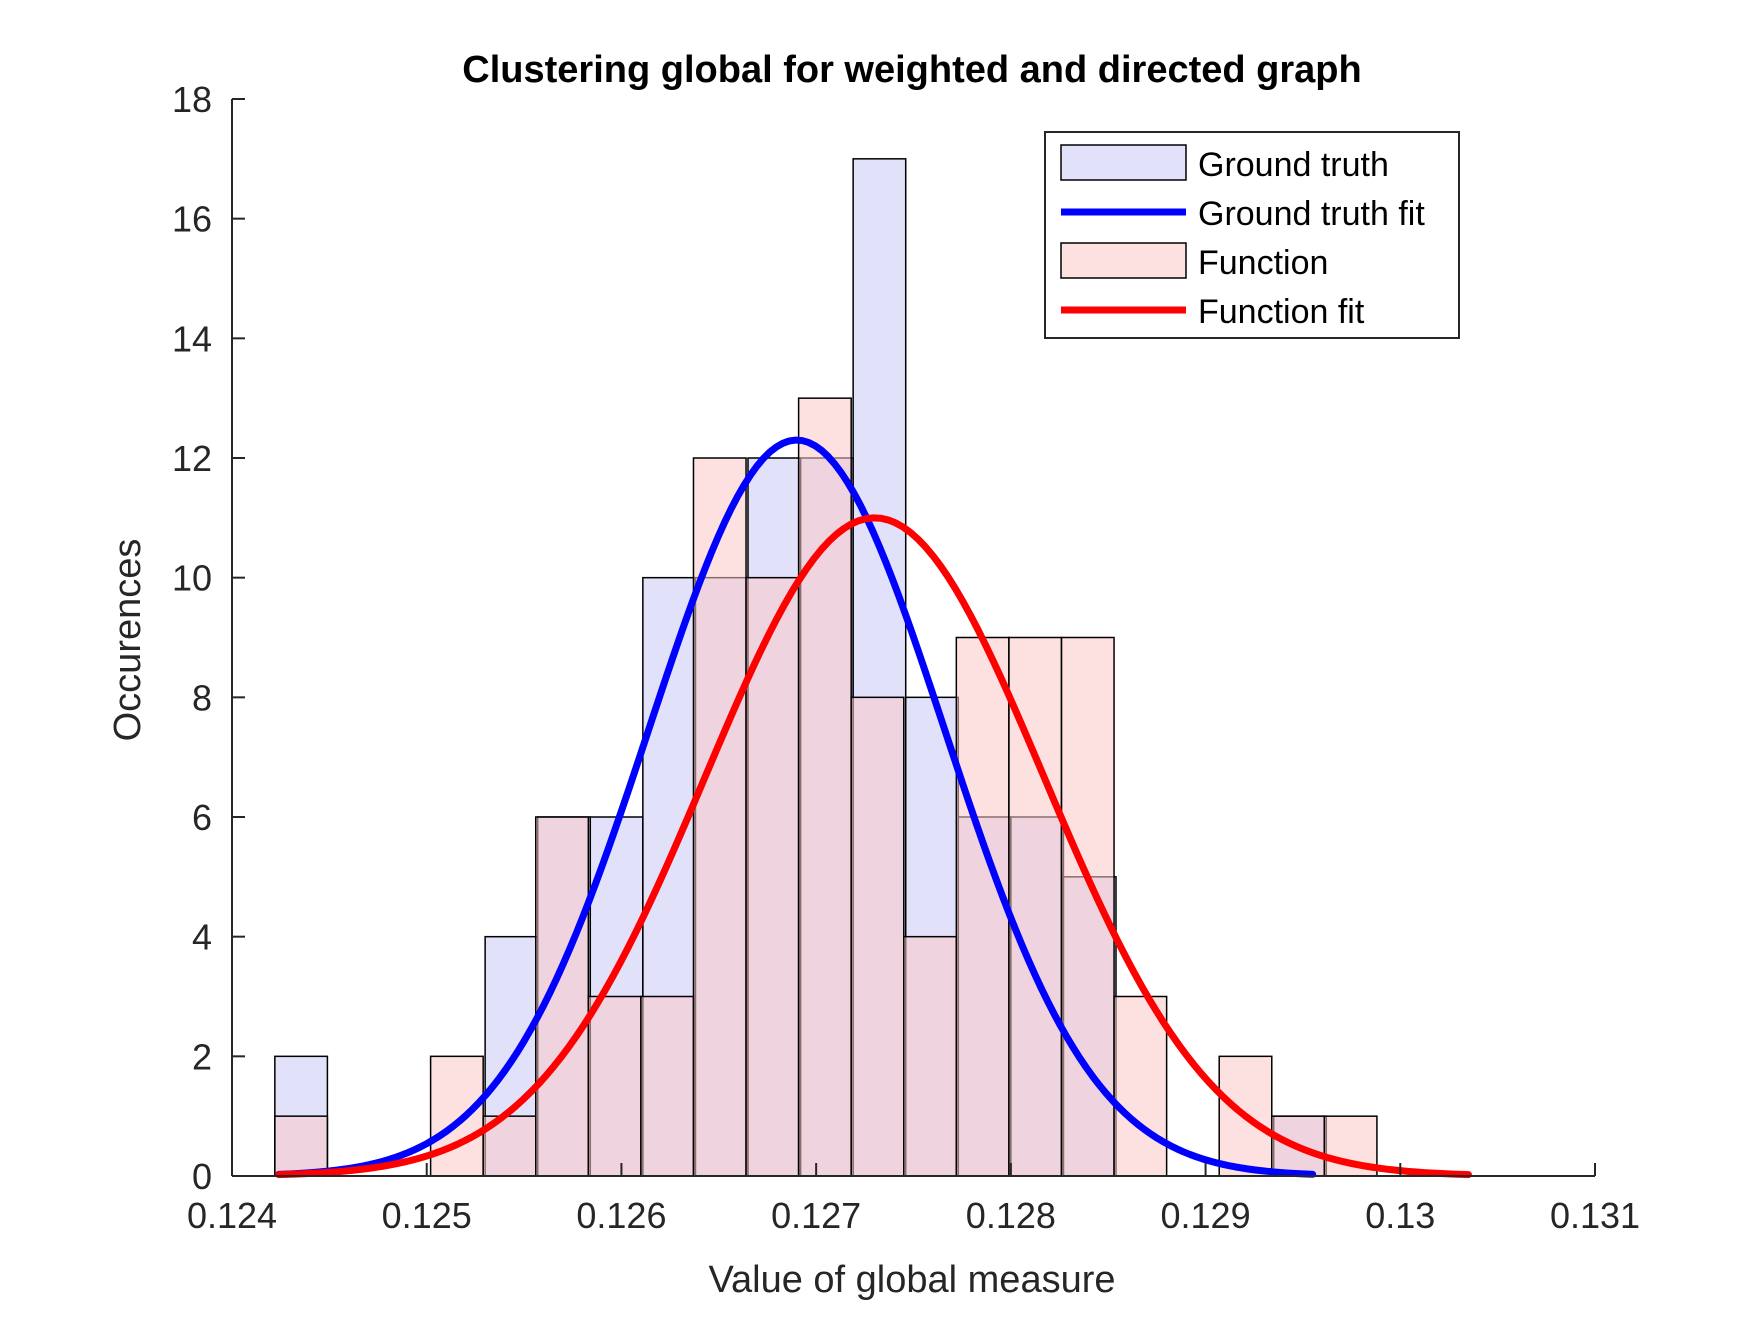 This screenshot has height=1318, width=1750. I want to click on x-tick-label: 0.128, so click(1011, 1215).